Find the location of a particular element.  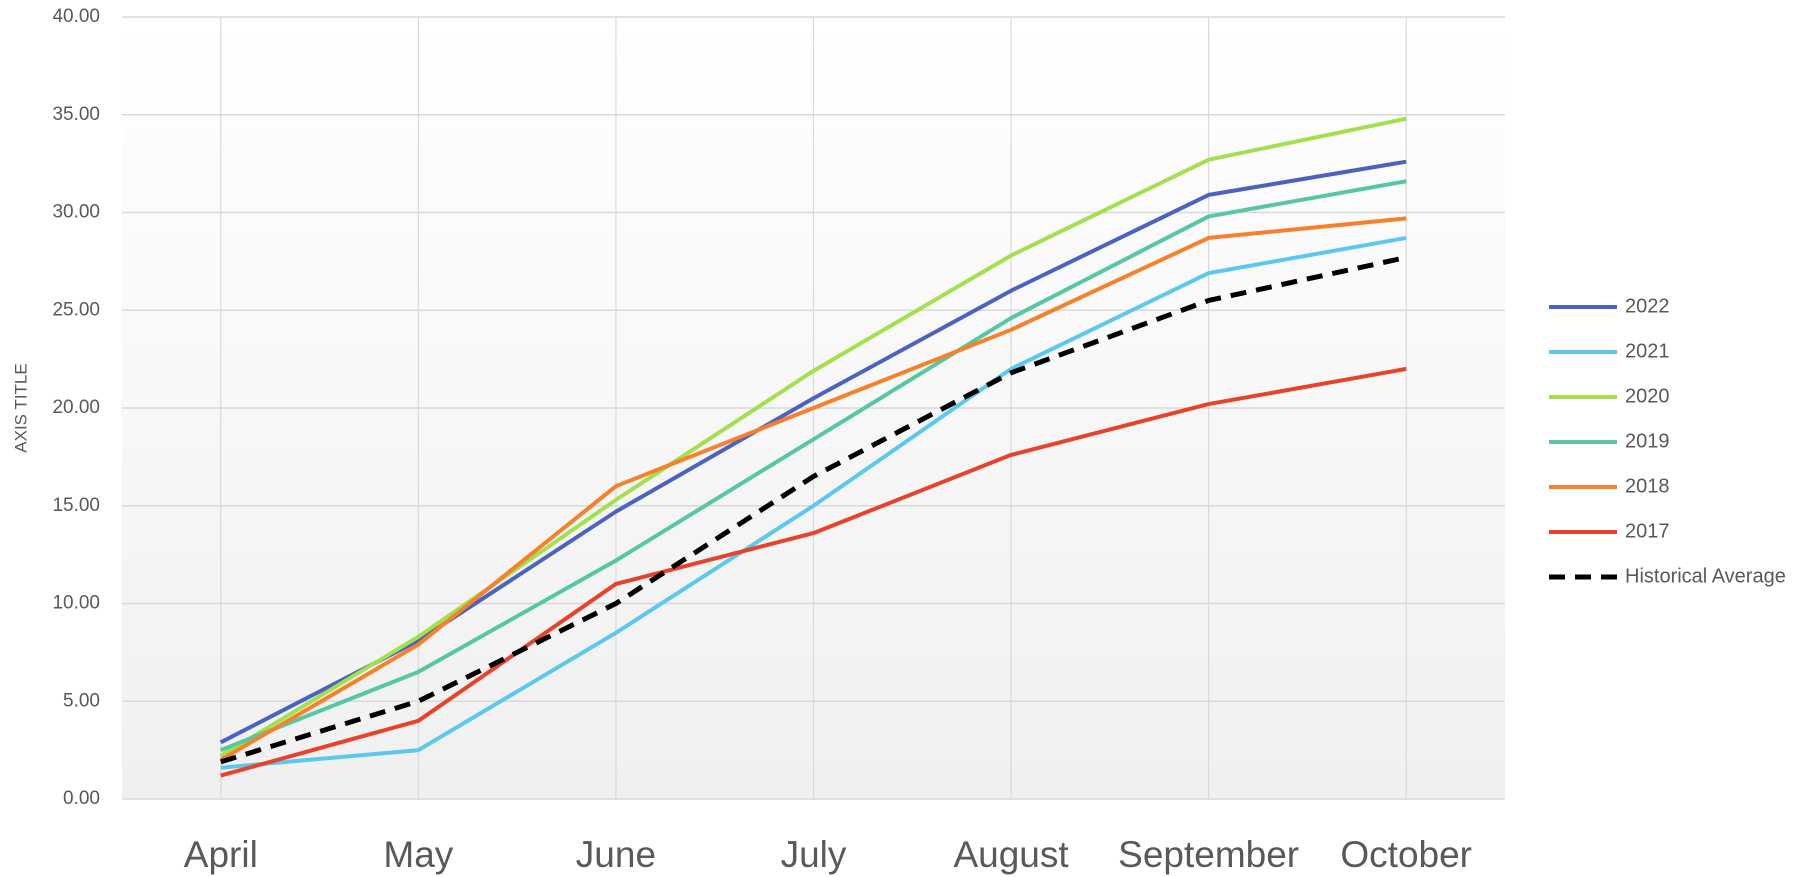

y-tick-label: 5.00 is located at coordinates (81, 700).